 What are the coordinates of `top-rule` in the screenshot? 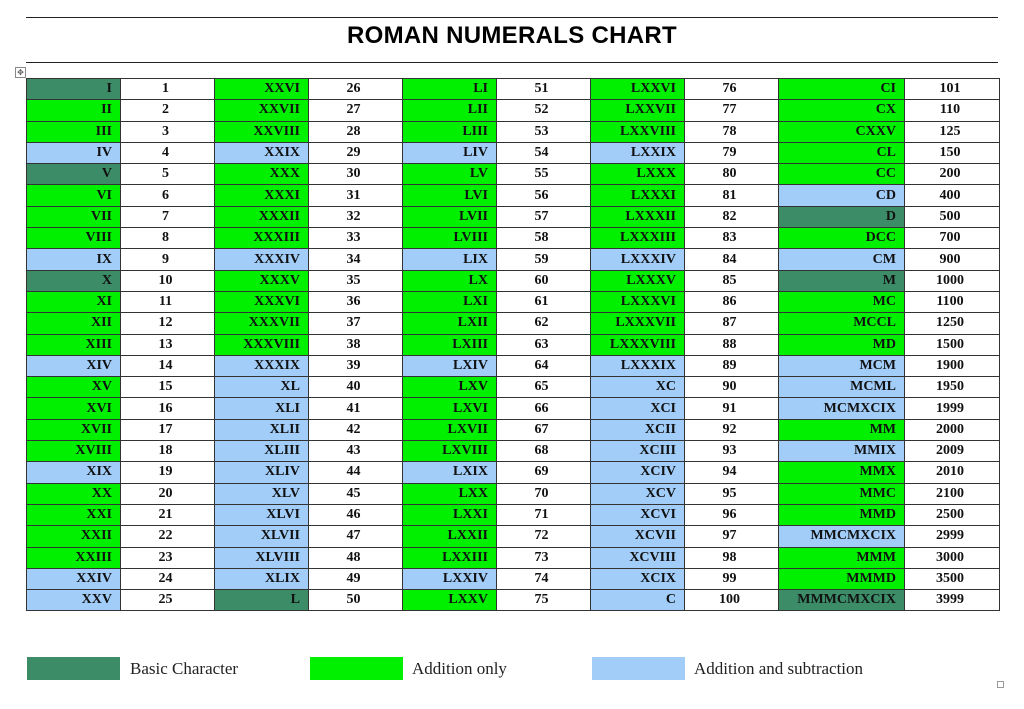 It's located at (512, 17).